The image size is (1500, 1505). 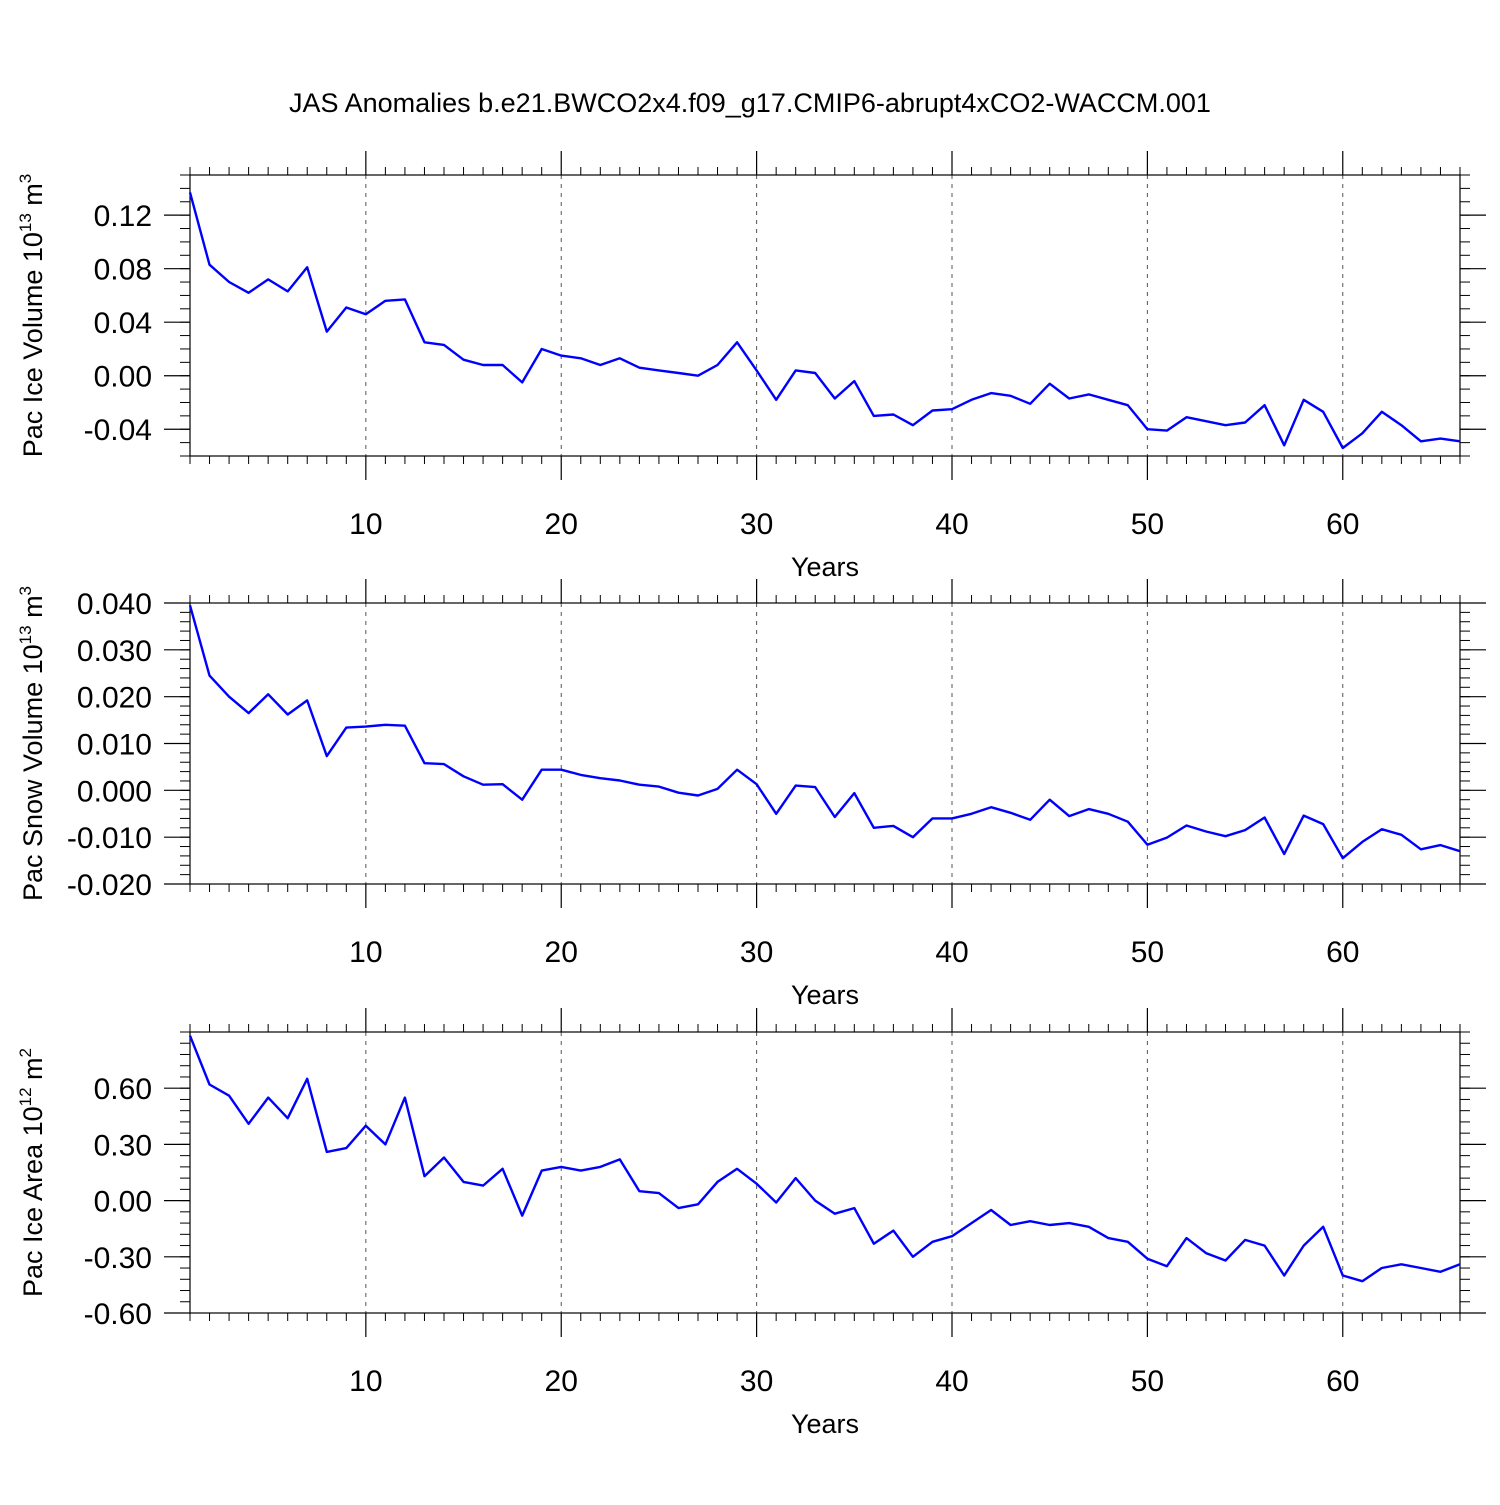 What do you see at coordinates (114, 698) in the screenshot?
I see `y-tick-label-0.020: 0.020` at bounding box center [114, 698].